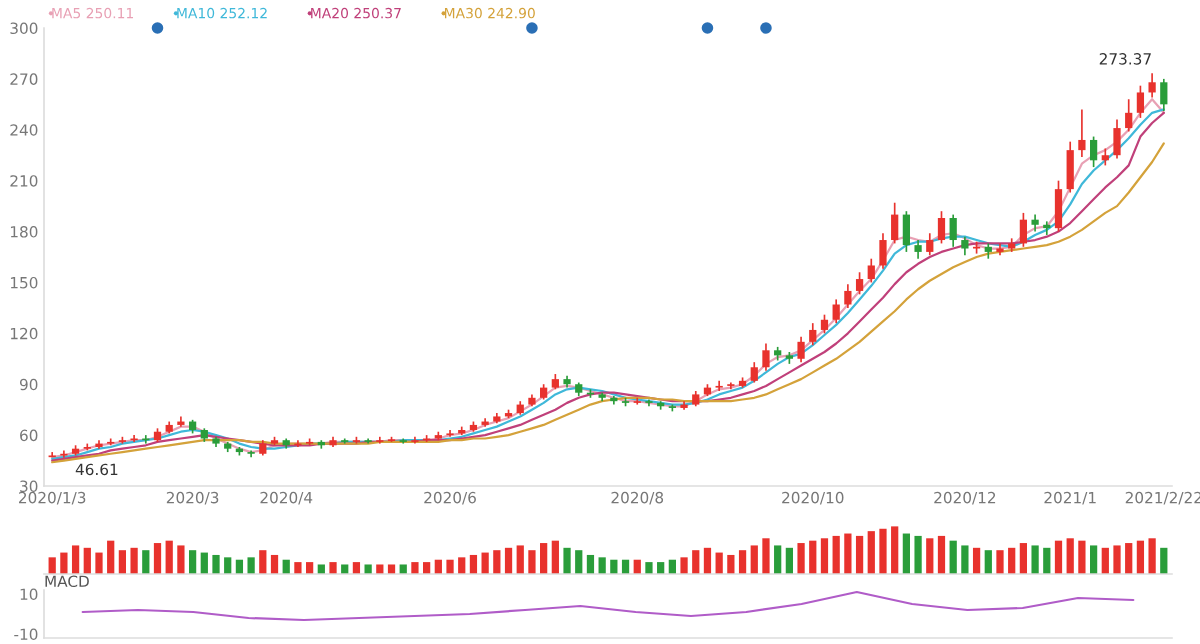 The width and height of the screenshot is (1200, 644). Describe the element at coordinates (608, 606) in the screenshot. I see `line-series` at that location.